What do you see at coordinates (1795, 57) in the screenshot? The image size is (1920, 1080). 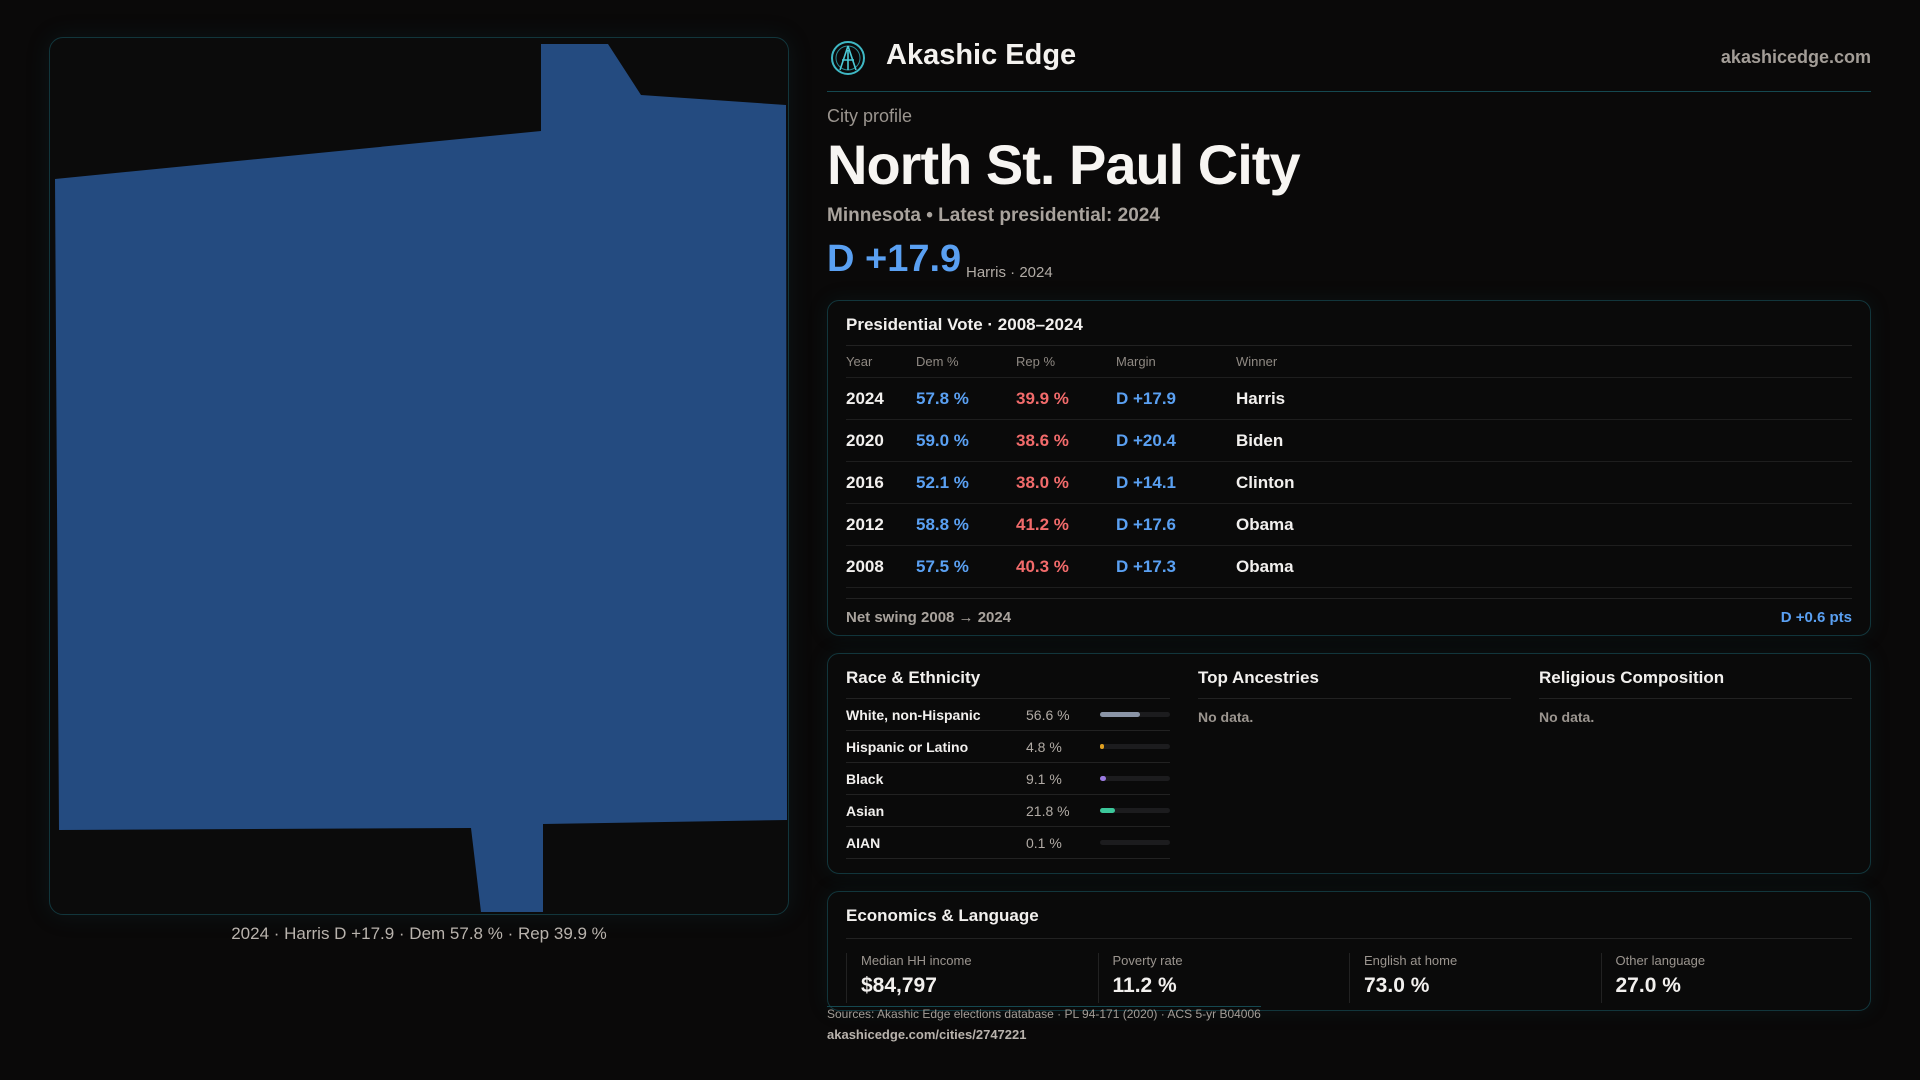 I see `site-link: akashicedge.com` at bounding box center [1795, 57].